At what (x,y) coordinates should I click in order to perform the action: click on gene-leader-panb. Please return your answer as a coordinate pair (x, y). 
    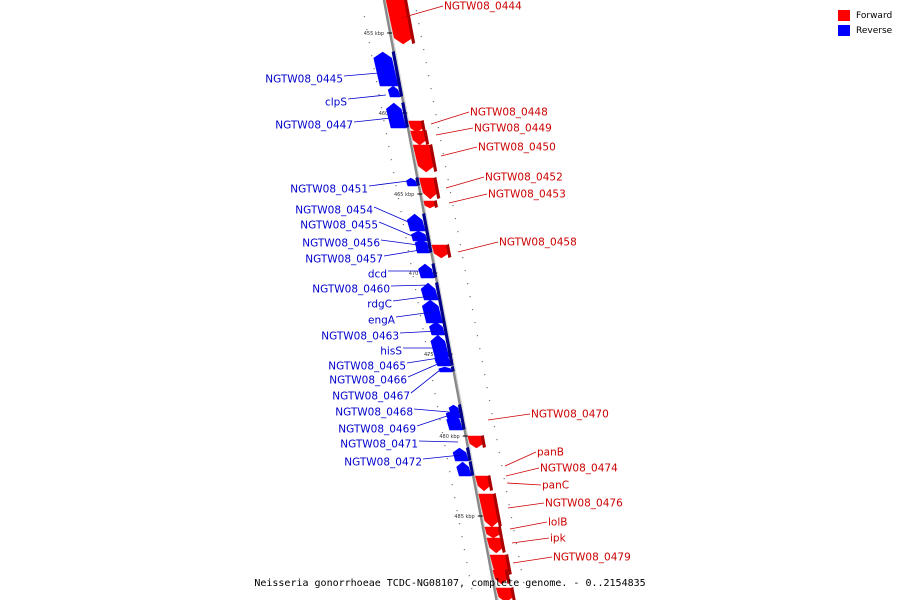
    Looking at the image, I should click on (520, 459).